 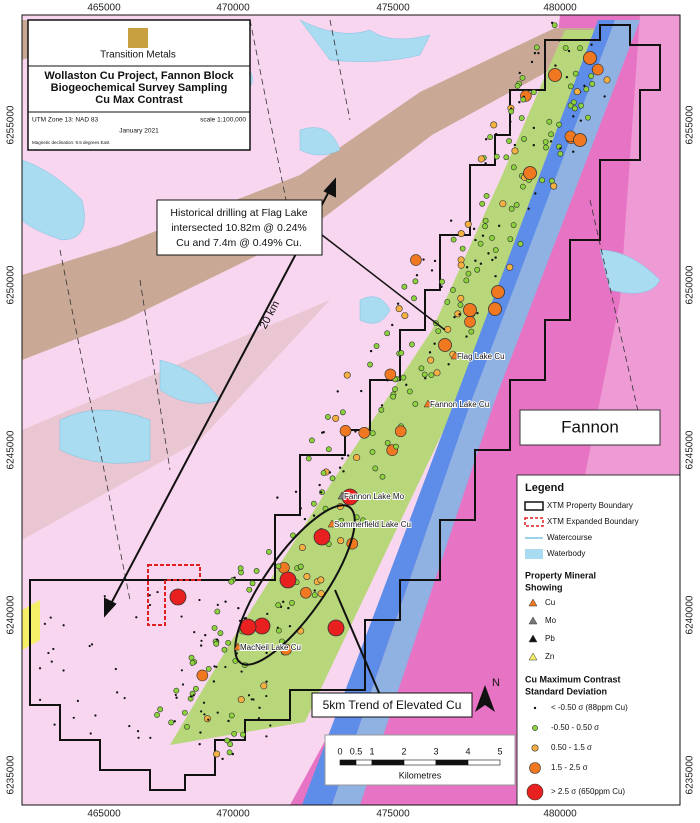 I want to click on scale-tick: 3, so click(x=435, y=751).